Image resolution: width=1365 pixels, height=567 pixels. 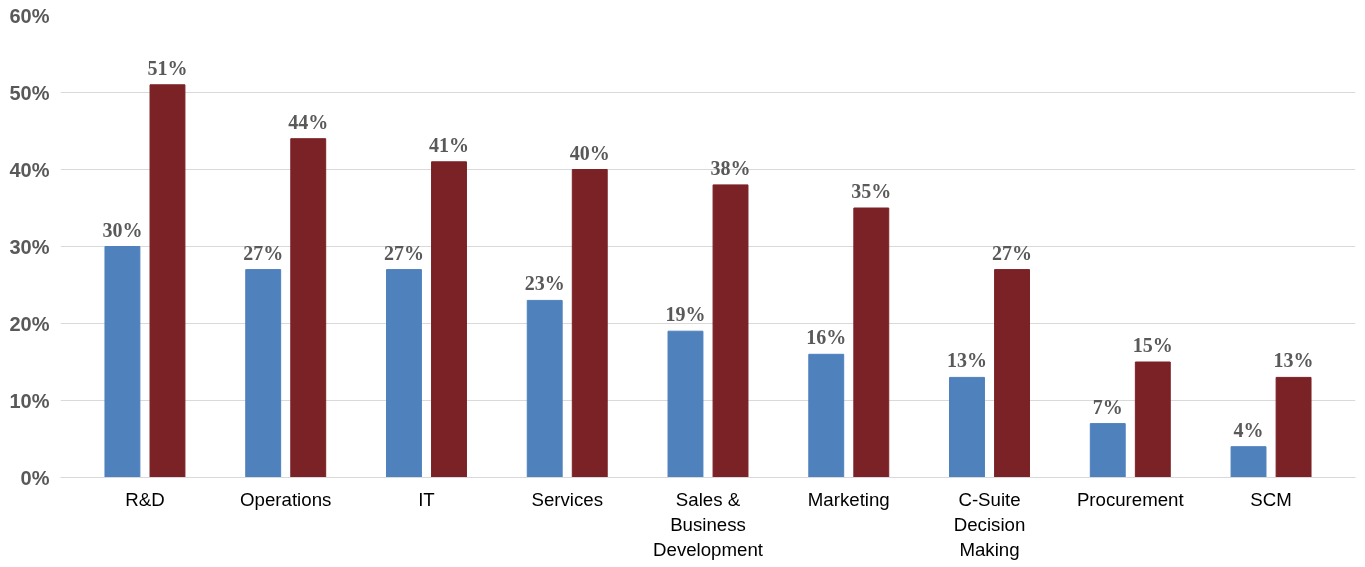 I want to click on y-tick-label: 60%, so click(x=29, y=15).